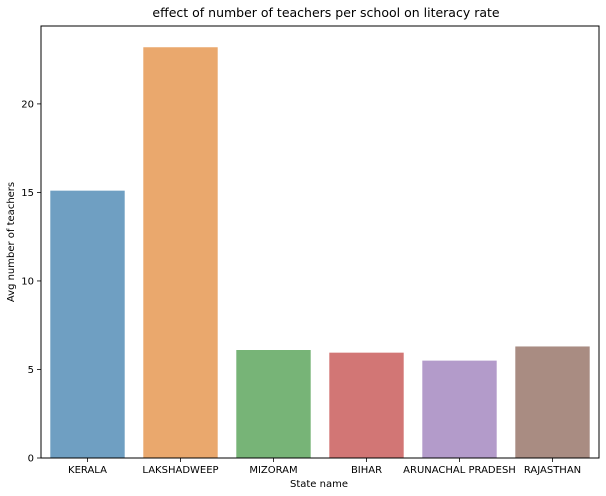 Image resolution: width=606 pixels, height=496 pixels. I want to click on x-tick-label: KERALA, so click(87, 470).